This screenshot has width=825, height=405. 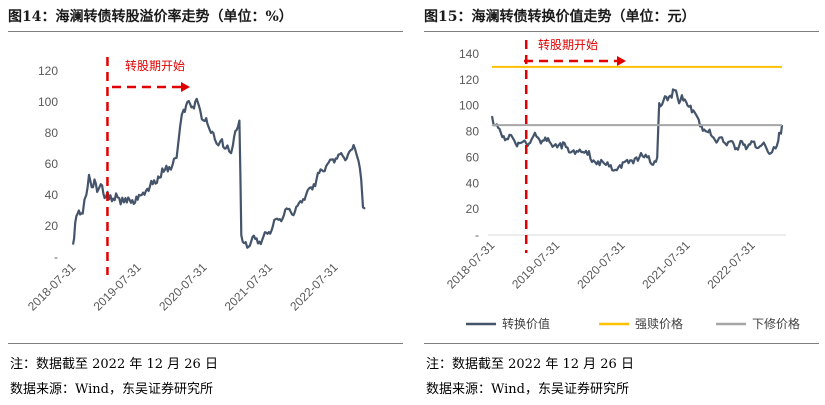 What do you see at coordinates (469, 54) in the screenshot?
I see `y-tick-label: 140` at bounding box center [469, 54].